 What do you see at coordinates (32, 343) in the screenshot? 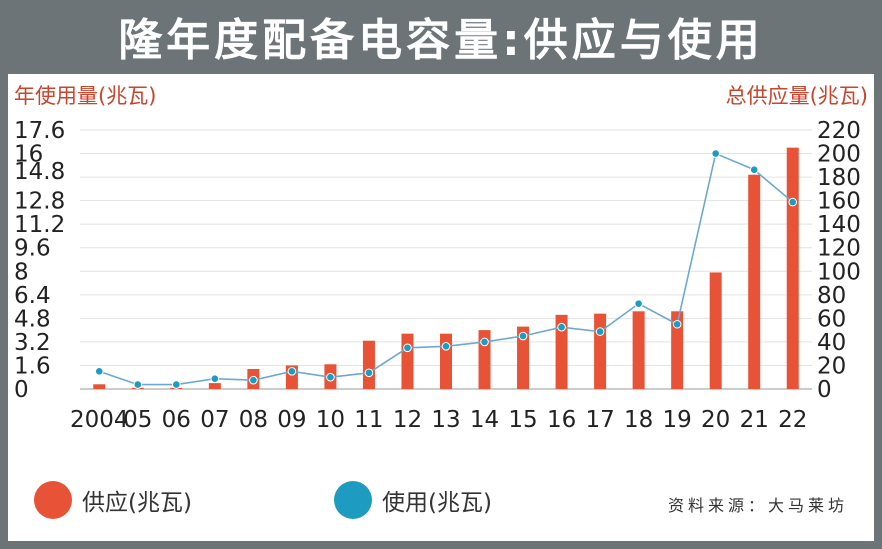
I see `y-left-tick-label: 3.2` at bounding box center [32, 343].